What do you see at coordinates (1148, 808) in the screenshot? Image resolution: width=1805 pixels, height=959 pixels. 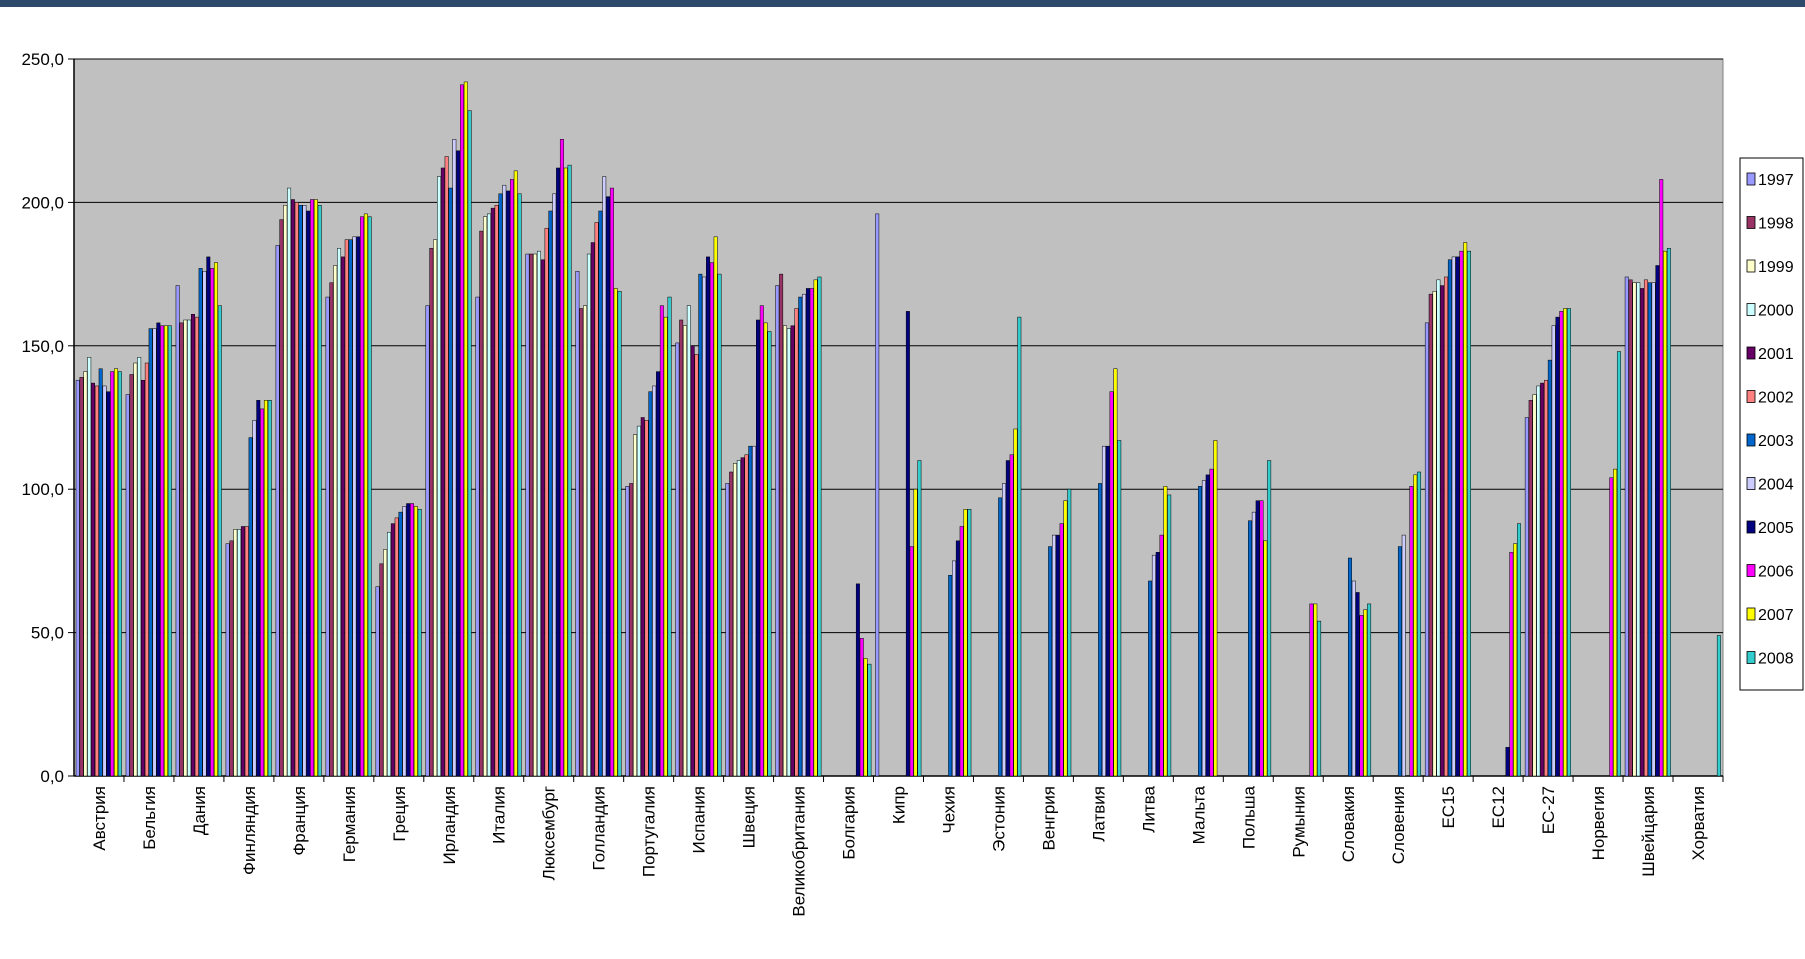 I see `x-category-label: Литва` at bounding box center [1148, 808].